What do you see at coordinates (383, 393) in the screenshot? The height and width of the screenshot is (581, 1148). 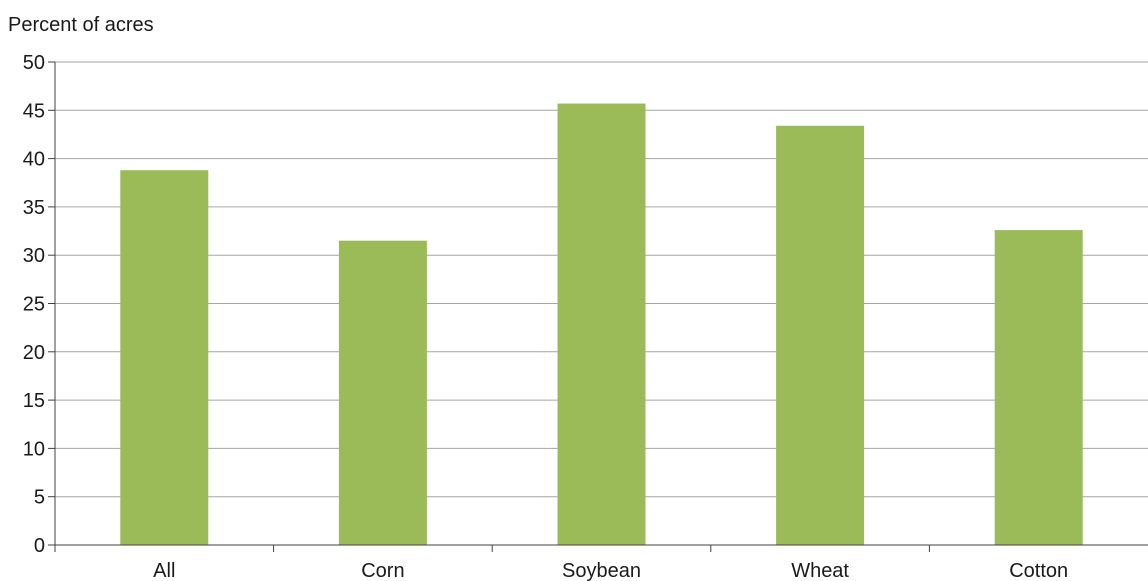 I see `bar-corn` at bounding box center [383, 393].